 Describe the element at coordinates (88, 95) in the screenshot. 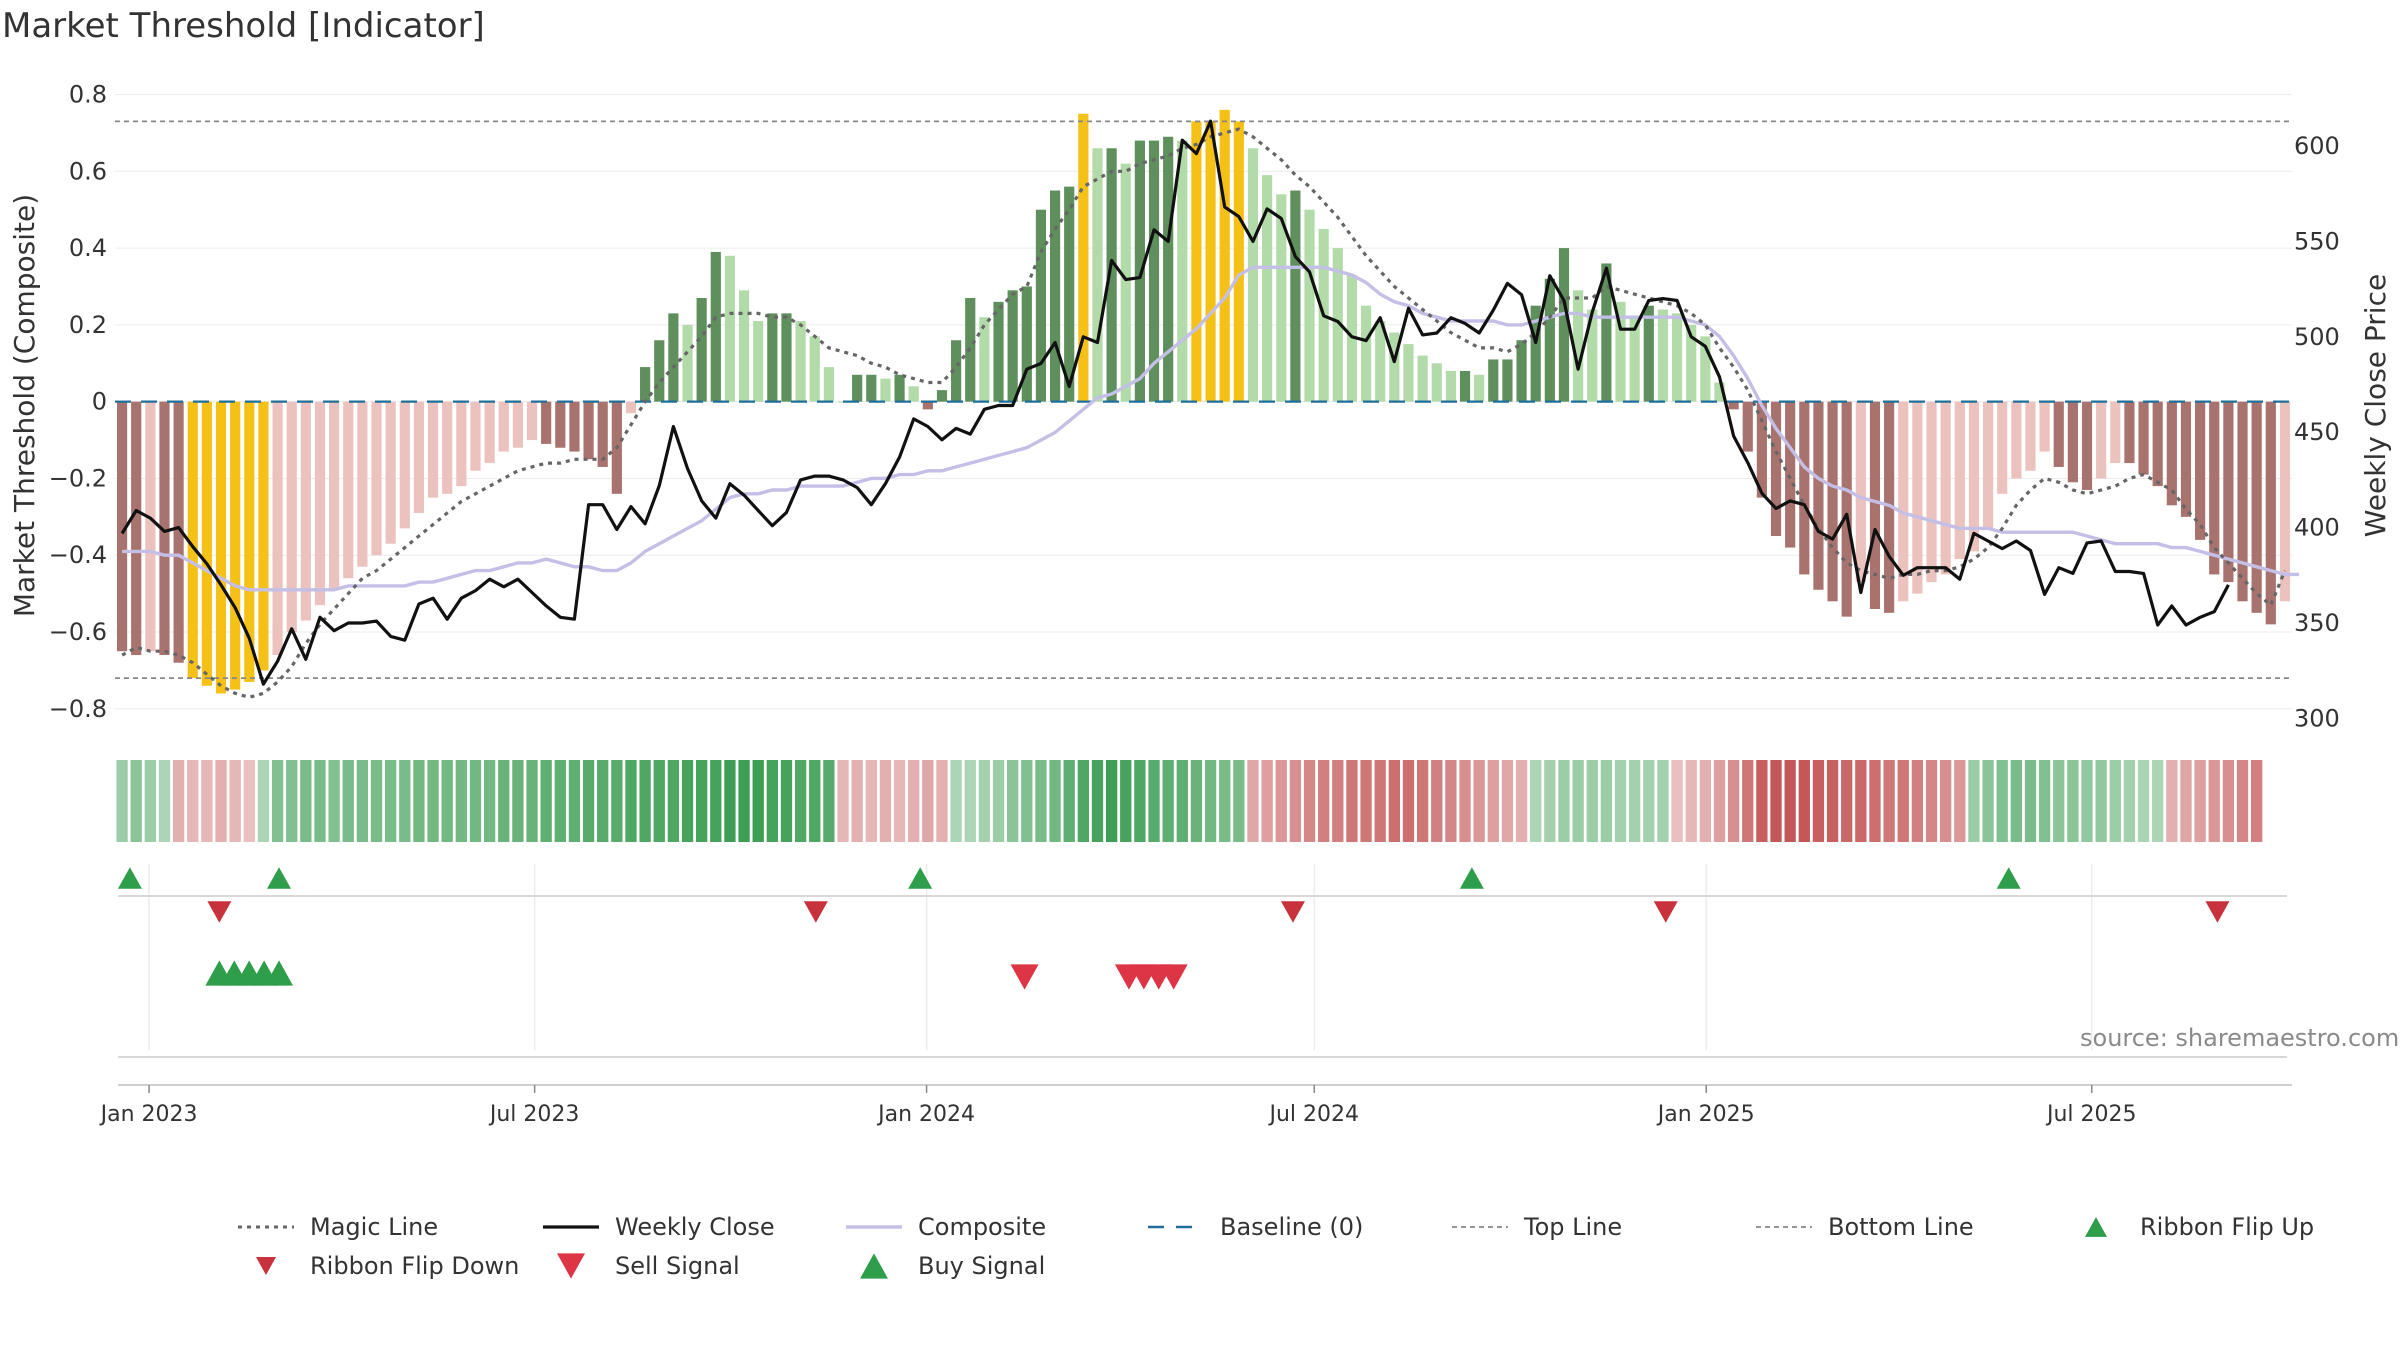

I see `y-tick-label: 0.8` at that location.